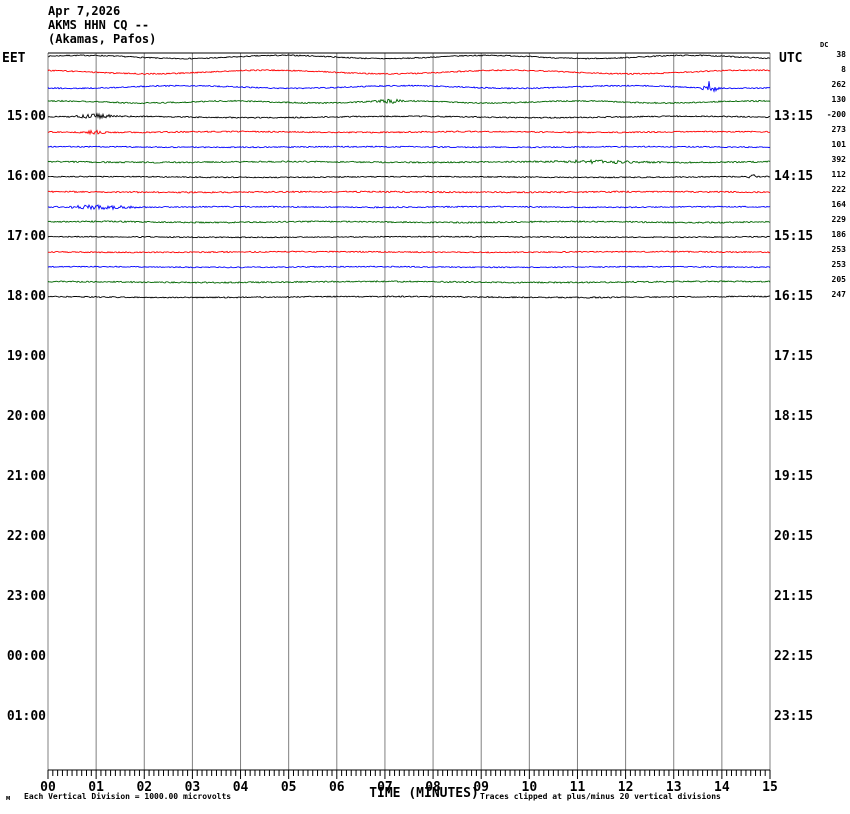  What do you see at coordinates (409, 282) in the screenshot?
I see `seismo-trace-row-15-green` at bounding box center [409, 282].